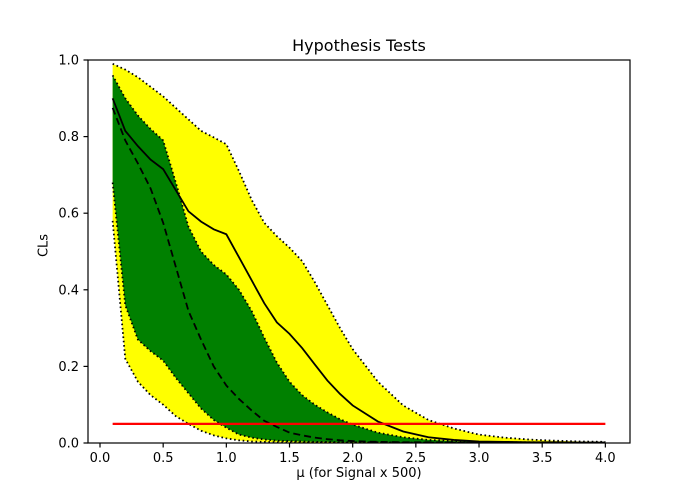 The image size is (700, 500). I want to click on x-tick-label: 0.0, so click(100, 458).